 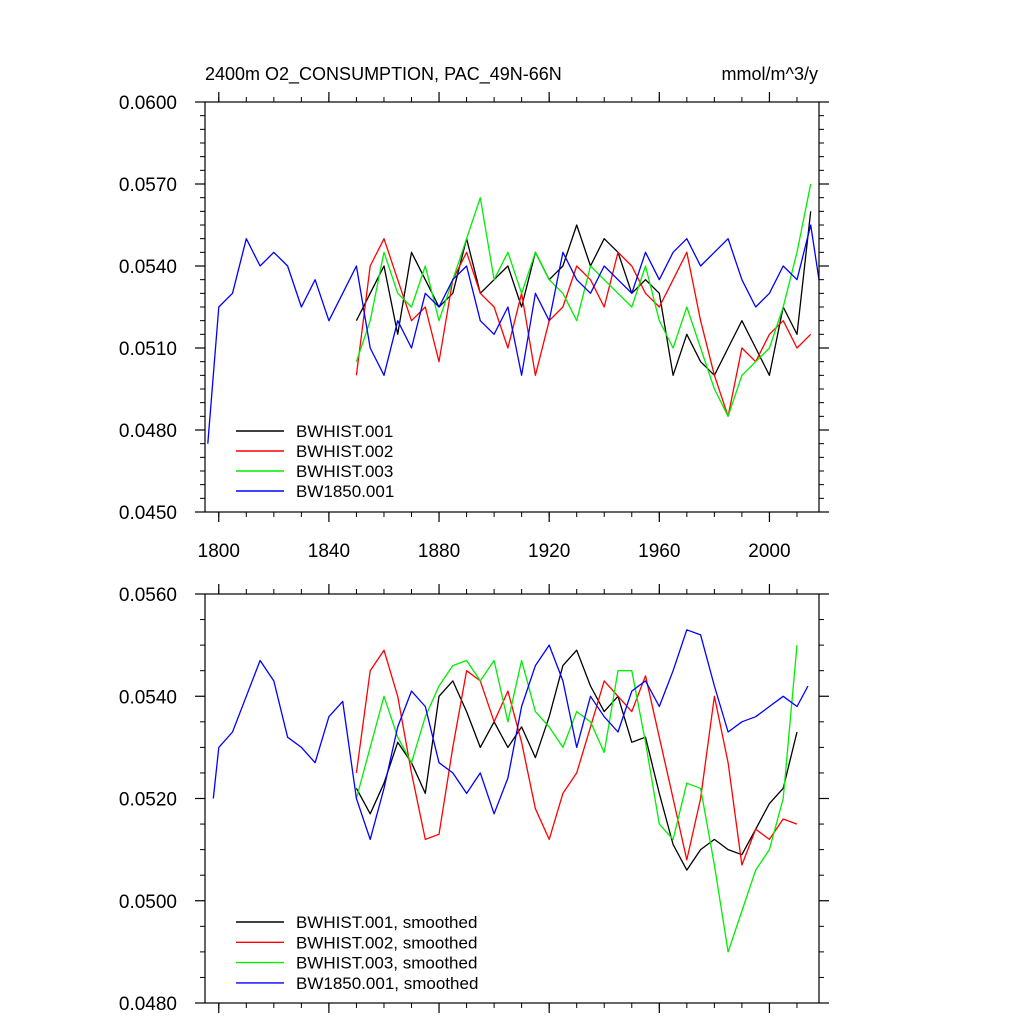 I want to click on y-tick-label: 0.0450, so click(x=148, y=513).